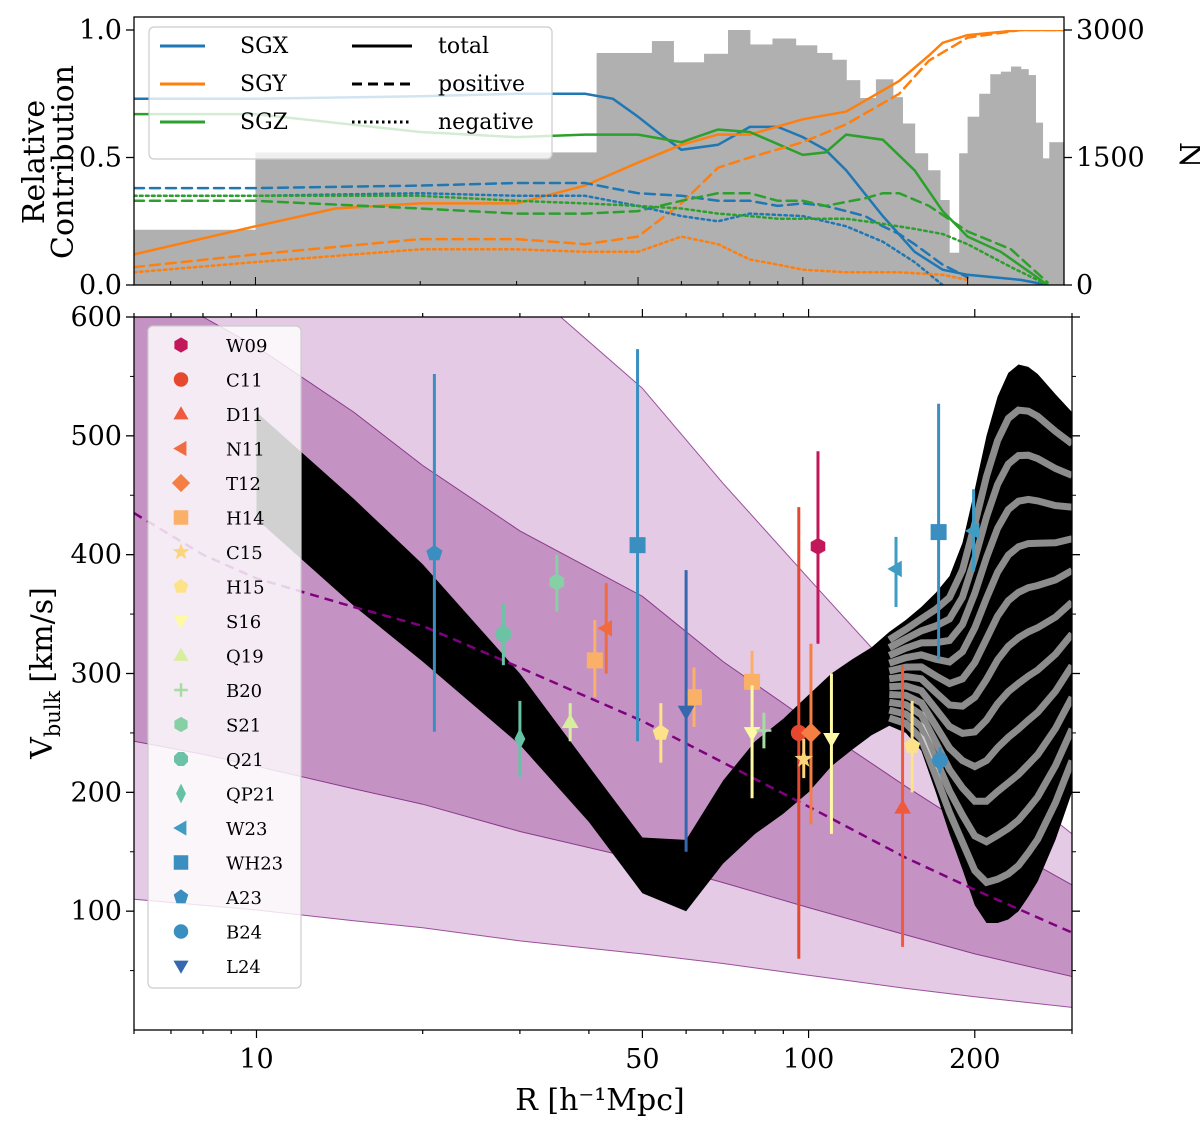  I want to click on bottom-legend-box, so click(224, 657).